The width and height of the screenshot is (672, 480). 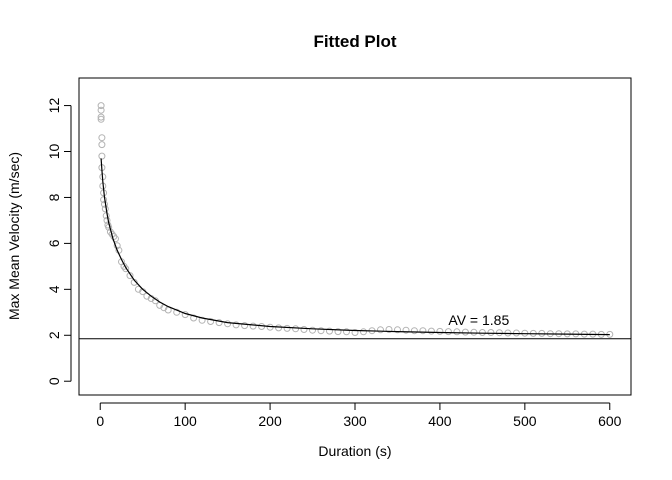 What do you see at coordinates (354, 451) in the screenshot?
I see `x-axis-label: Duration (s)` at bounding box center [354, 451].